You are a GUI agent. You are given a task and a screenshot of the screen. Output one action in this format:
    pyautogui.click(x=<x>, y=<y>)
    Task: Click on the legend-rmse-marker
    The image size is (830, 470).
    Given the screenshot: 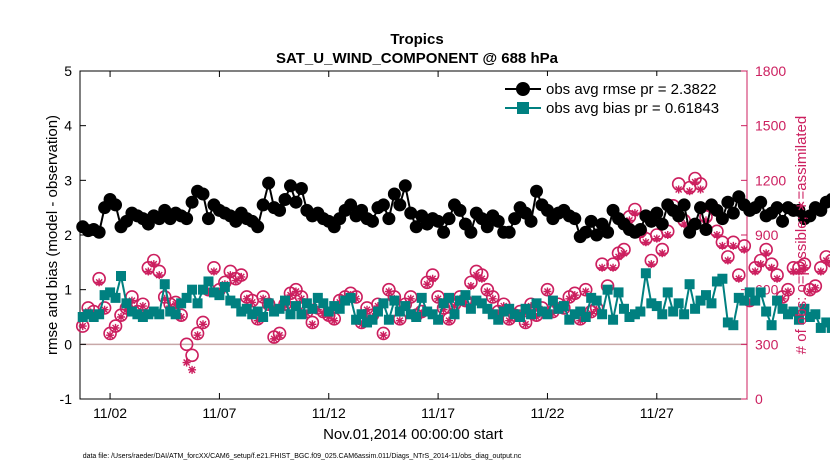 What is the action you would take?
    pyautogui.click(x=523, y=89)
    